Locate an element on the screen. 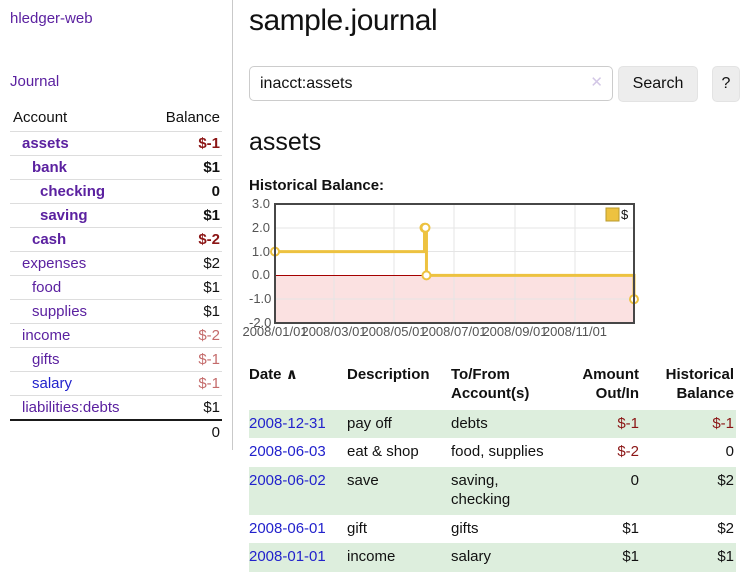 The width and height of the screenshot is (742, 582). x-tick-label: 2008/07/01 is located at coordinates (454, 331).